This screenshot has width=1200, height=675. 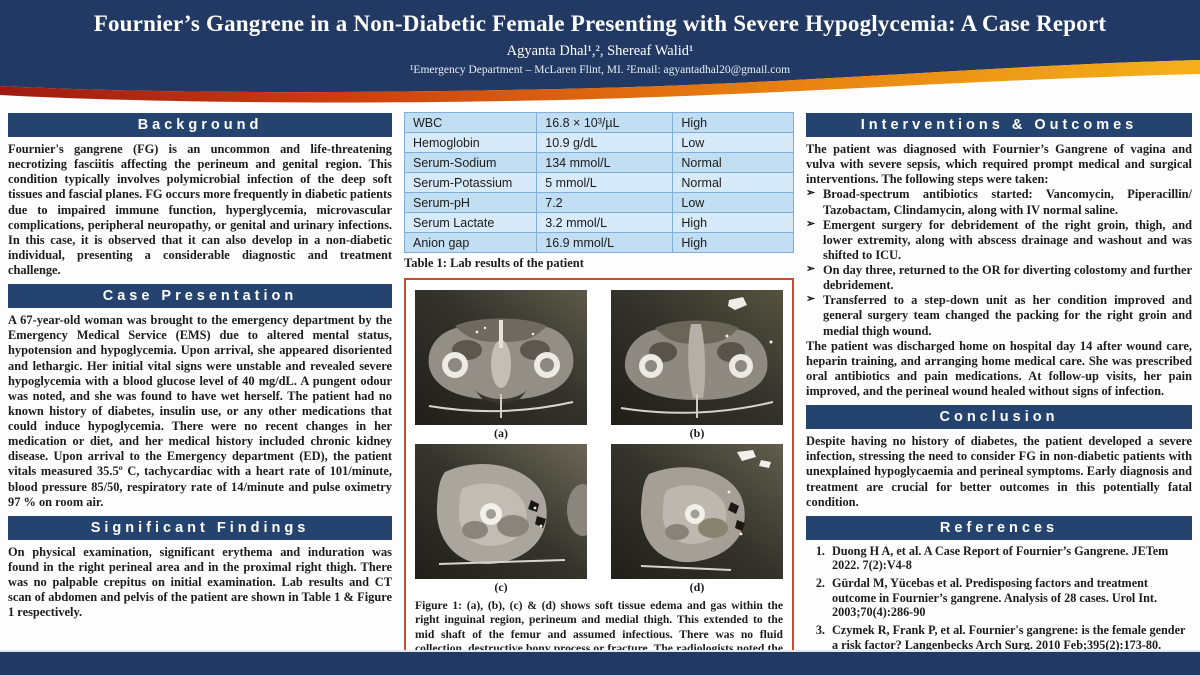 I want to click on lab-test-value: 134 mmol/L, so click(x=605, y=162).